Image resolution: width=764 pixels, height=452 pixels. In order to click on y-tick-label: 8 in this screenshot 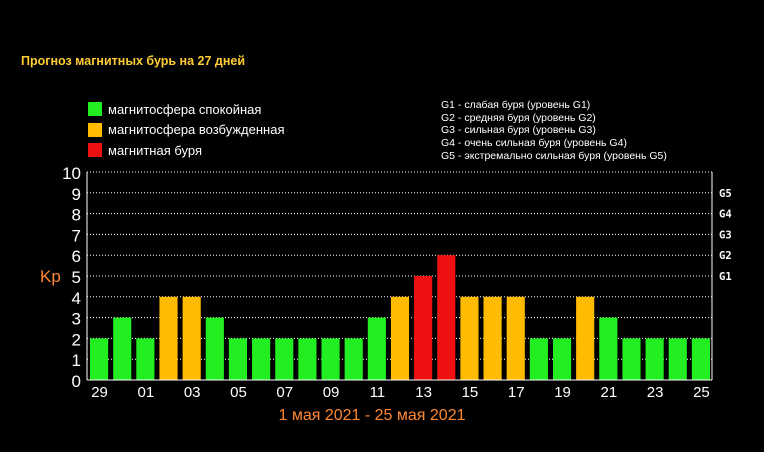, I will do `click(76, 215)`.